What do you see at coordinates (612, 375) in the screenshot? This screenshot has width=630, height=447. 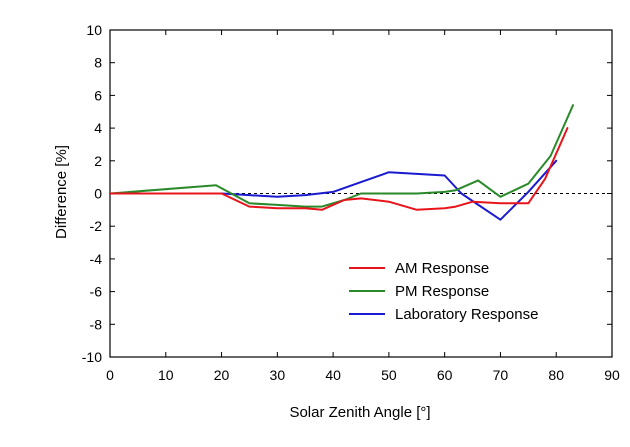 I see `x-tick-label: 90` at bounding box center [612, 375].